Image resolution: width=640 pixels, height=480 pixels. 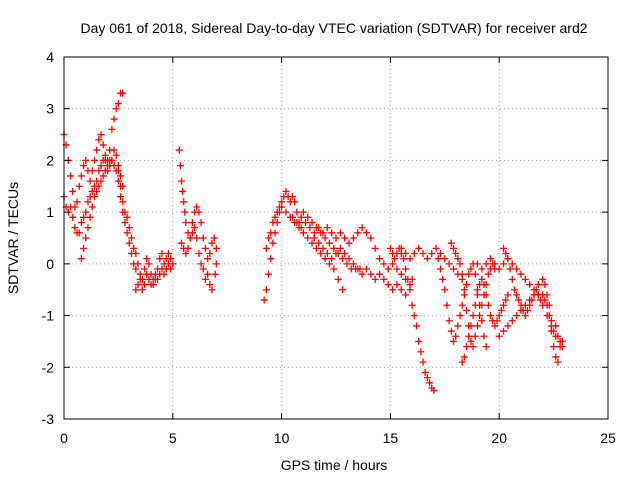 What do you see at coordinates (50, 109) in the screenshot?
I see `y-tick-label: 3` at bounding box center [50, 109].